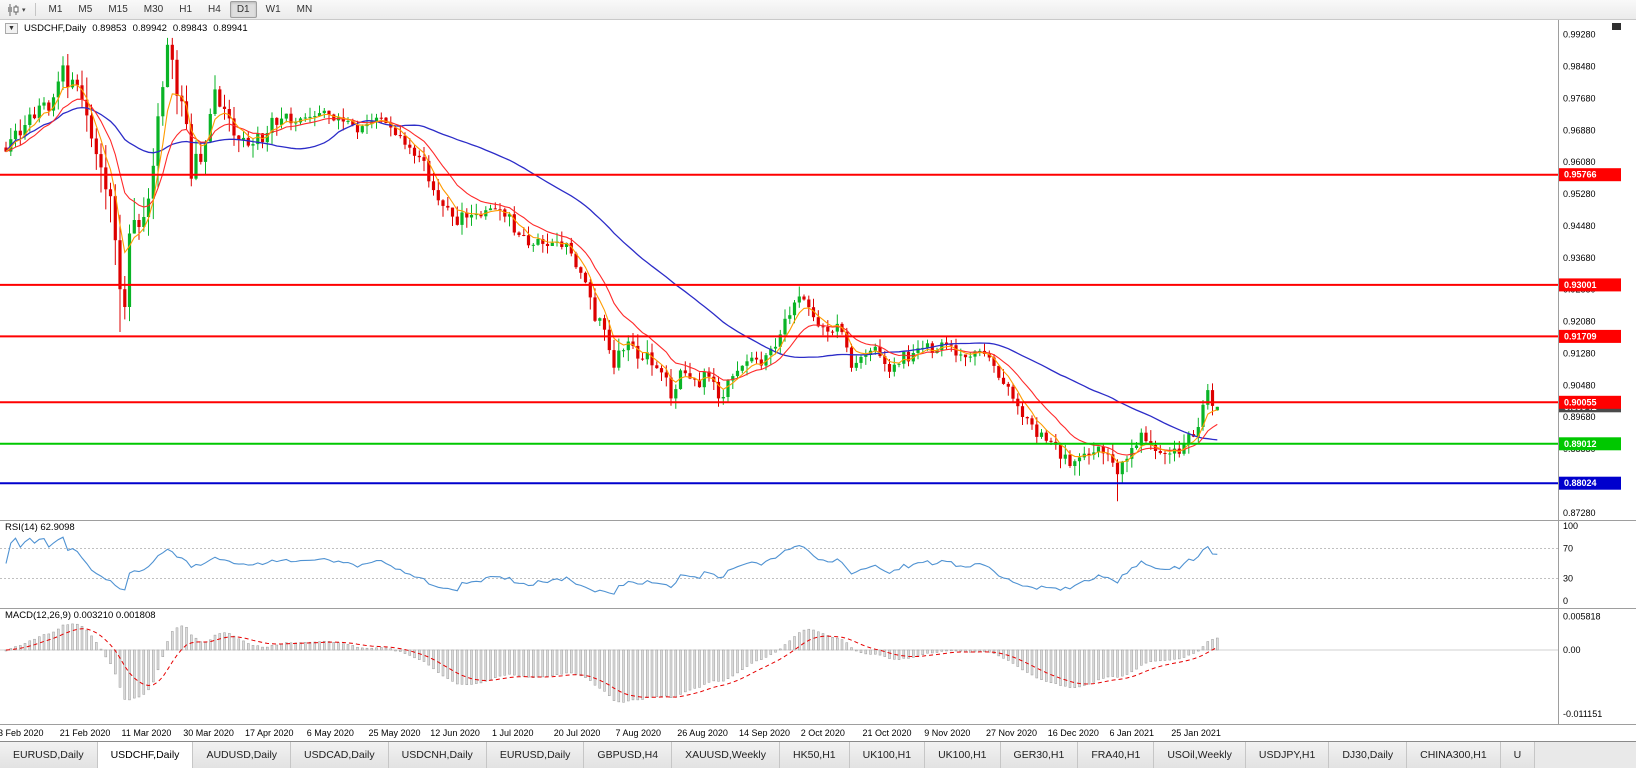 This screenshot has height=768, width=1636. Describe the element at coordinates (815, 755) in the screenshot. I see `chart-tab-hk50-h1: HK50,H1` at that location.